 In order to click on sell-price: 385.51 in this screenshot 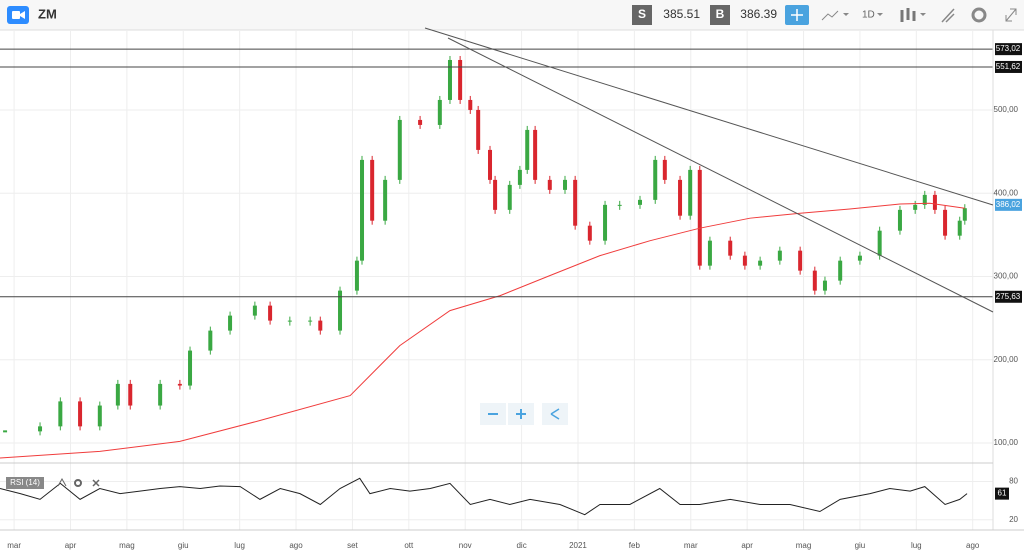, I will do `click(681, 14)`.